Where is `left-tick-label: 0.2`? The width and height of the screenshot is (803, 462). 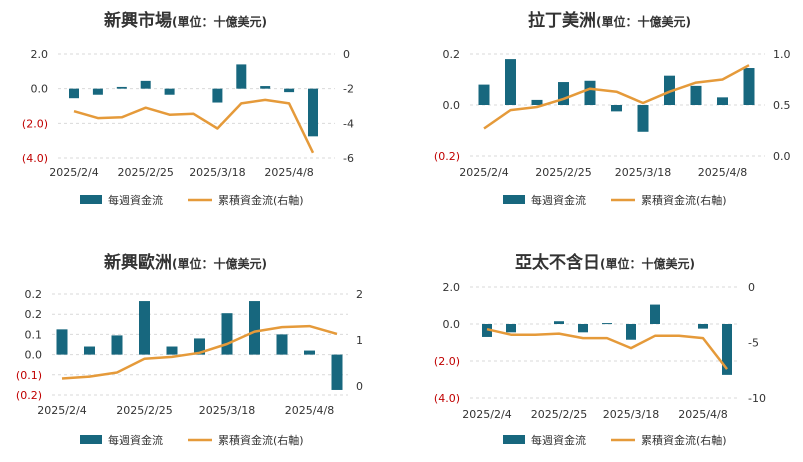
left-tick-label: 0.2 is located at coordinates (34, 294).